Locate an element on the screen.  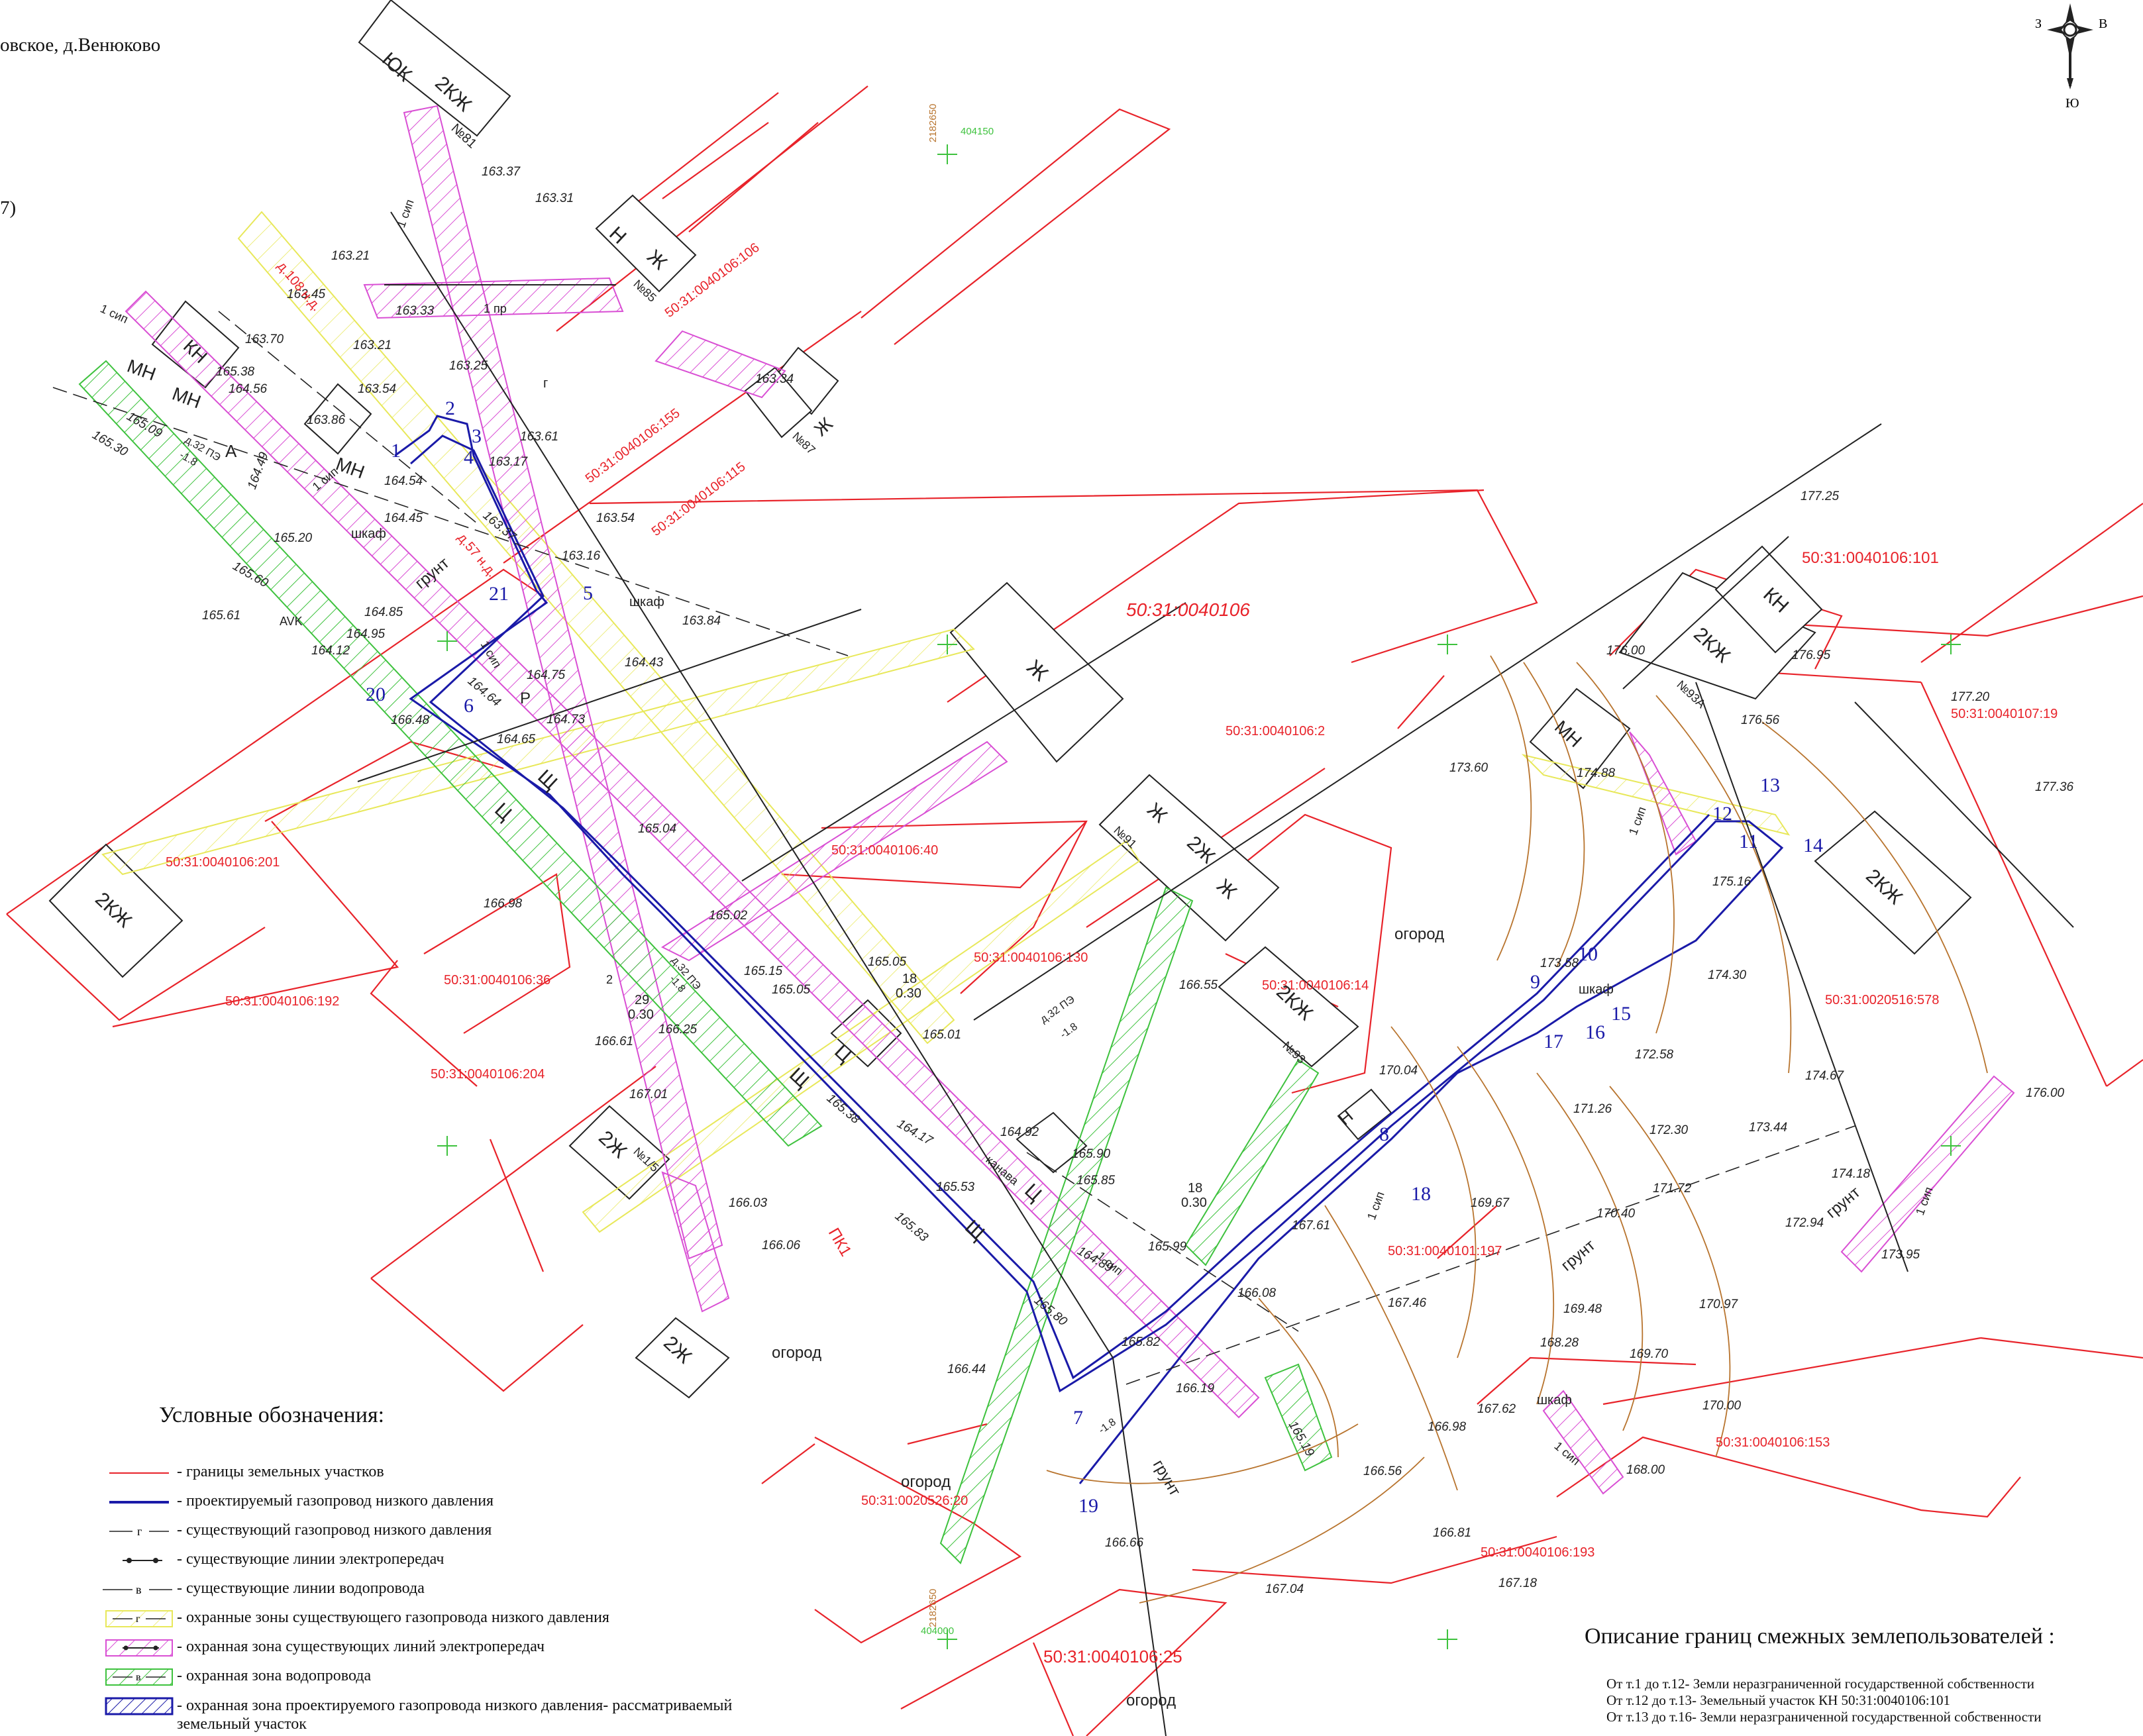
elevation: 167.62 is located at coordinates (1496, 1409).